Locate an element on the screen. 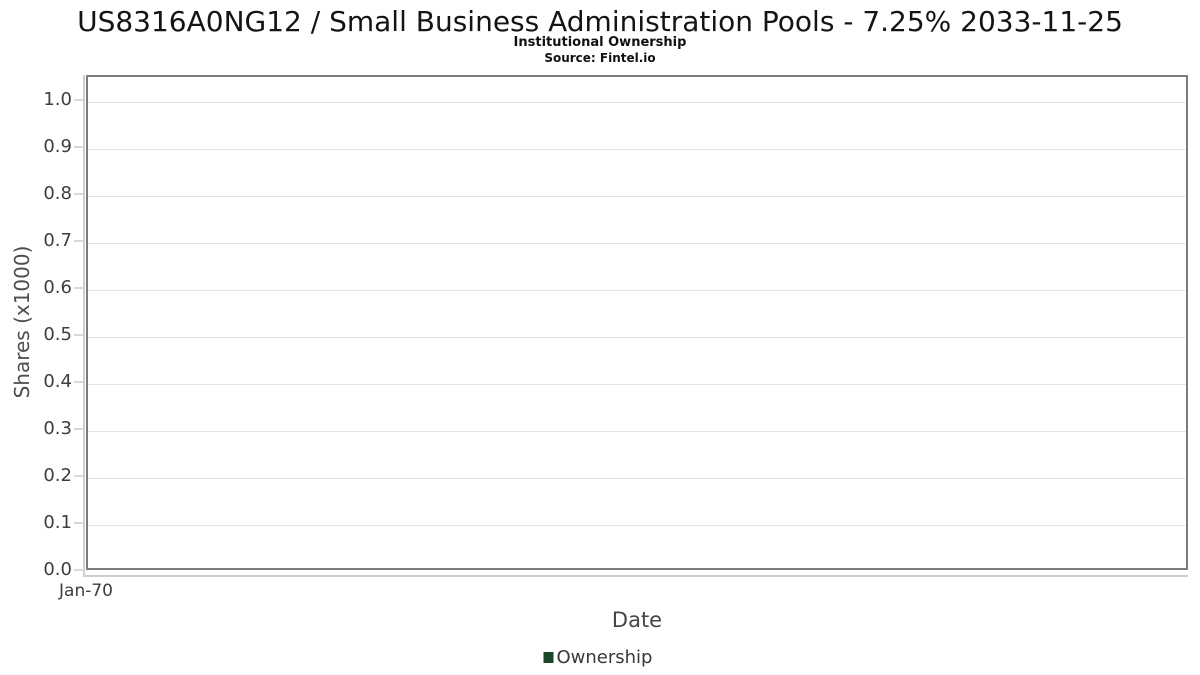  chart-source: Source: Fintel.io is located at coordinates (600, 58).